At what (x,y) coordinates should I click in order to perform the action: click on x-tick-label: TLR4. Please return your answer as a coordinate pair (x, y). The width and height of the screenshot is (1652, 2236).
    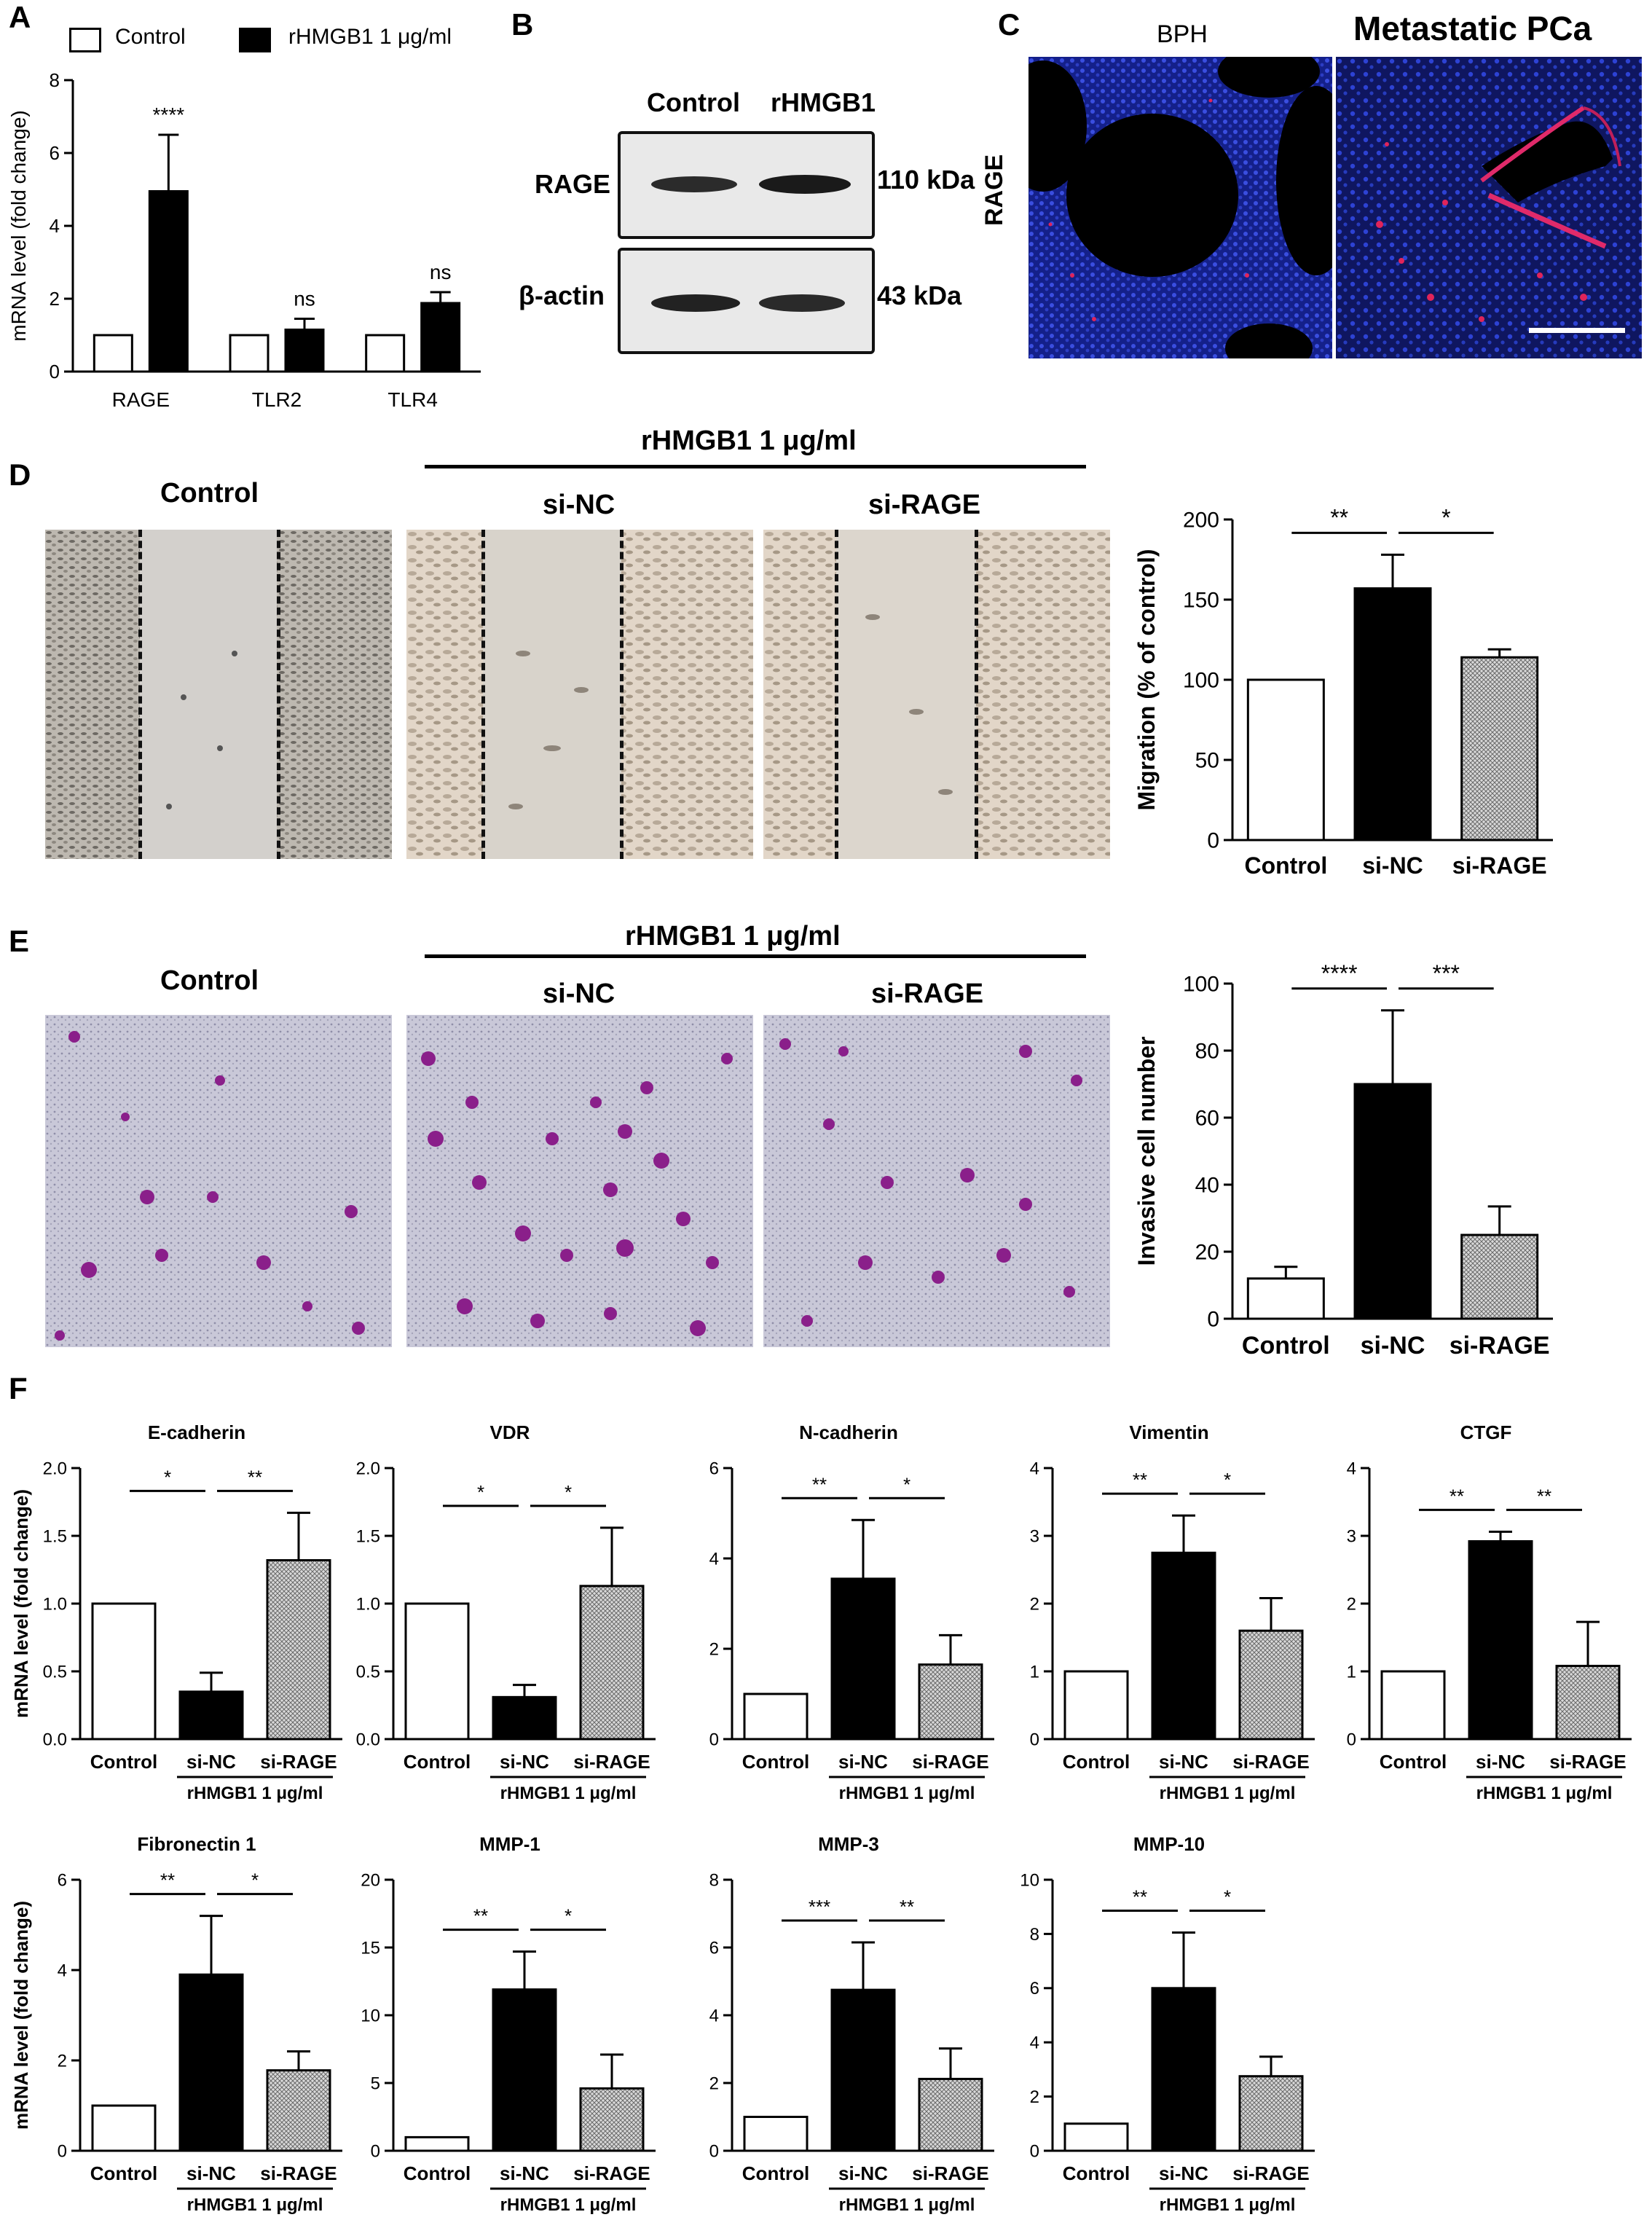
    Looking at the image, I should click on (412, 399).